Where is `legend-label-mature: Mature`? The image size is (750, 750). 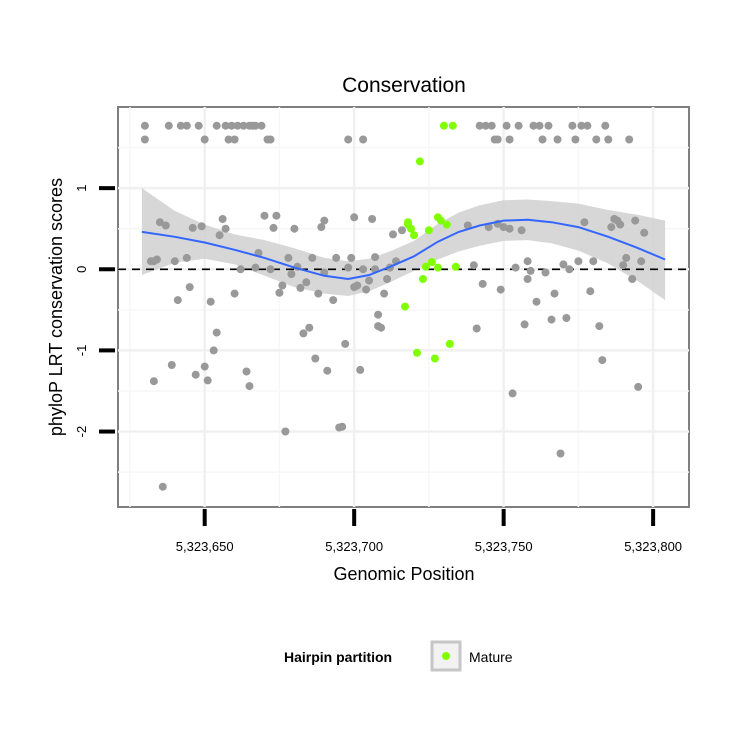 legend-label-mature: Mature is located at coordinates (491, 657).